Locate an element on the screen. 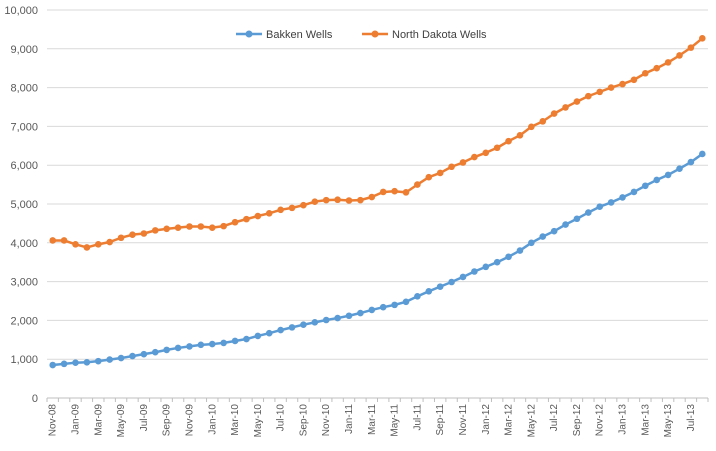  legend: Bakken Wells North Dakota Wells is located at coordinates (361, 35).